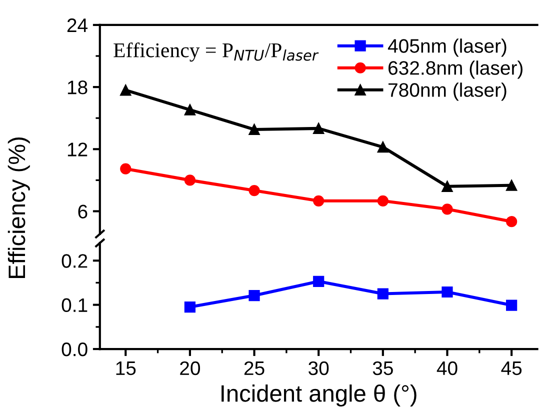 This screenshot has width=540, height=416. I want to click on legend-label: 632.8nm (laser), so click(455, 69).